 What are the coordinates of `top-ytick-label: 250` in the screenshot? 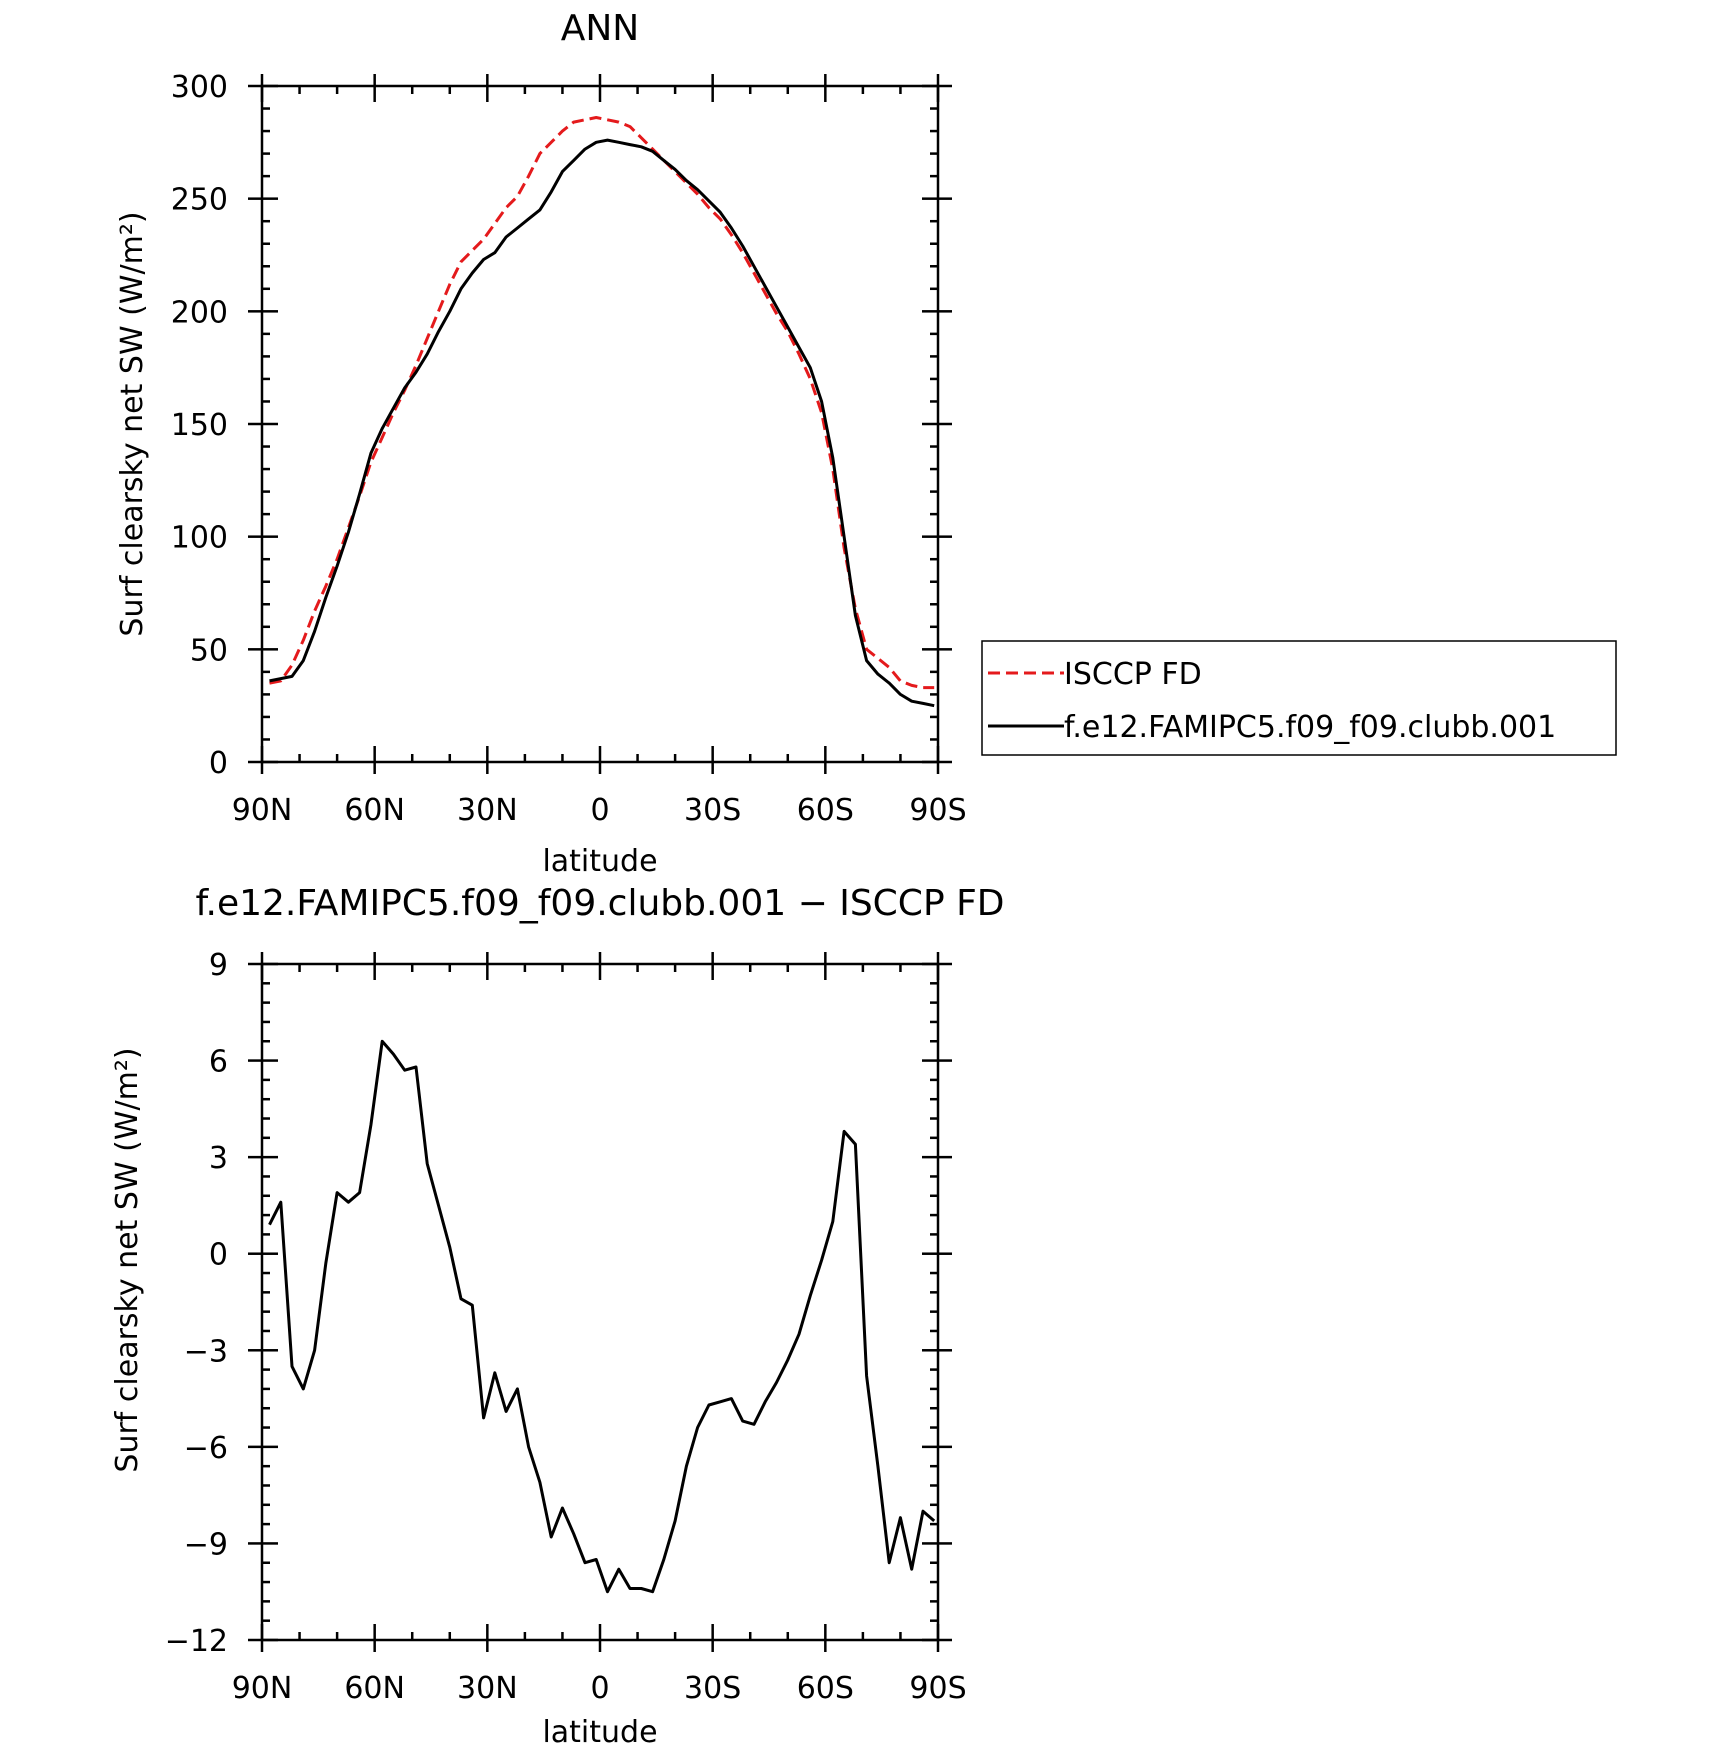 It's located at (199, 200).